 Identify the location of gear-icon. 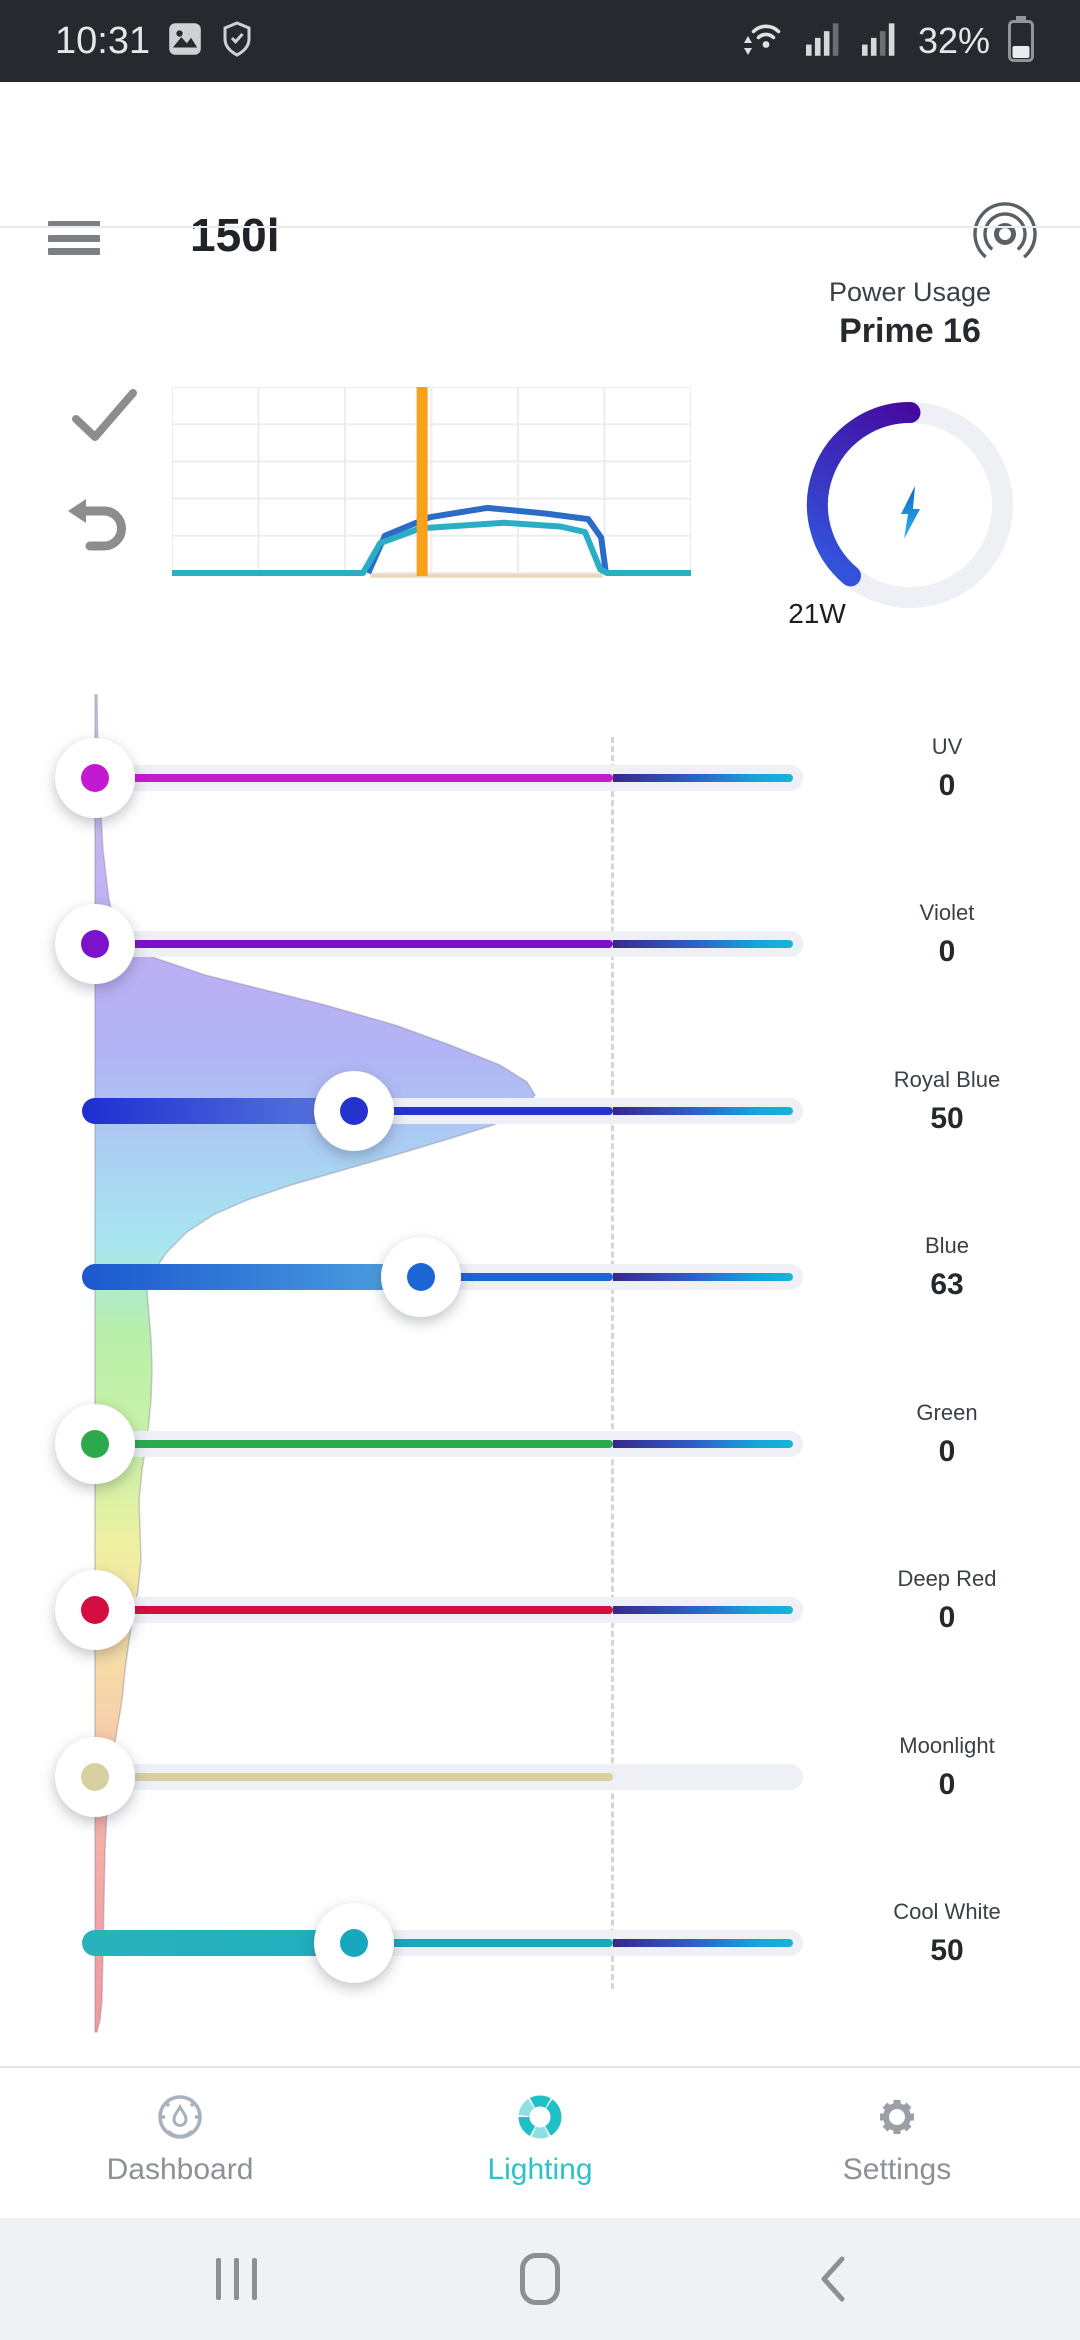
(897, 2117).